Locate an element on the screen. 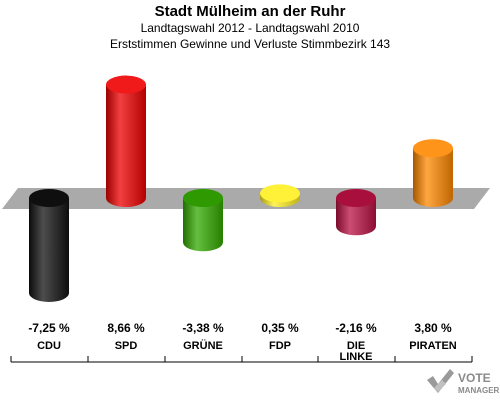 This screenshot has width=500, height=405. value-label: -7,25 % is located at coordinates (49, 328).